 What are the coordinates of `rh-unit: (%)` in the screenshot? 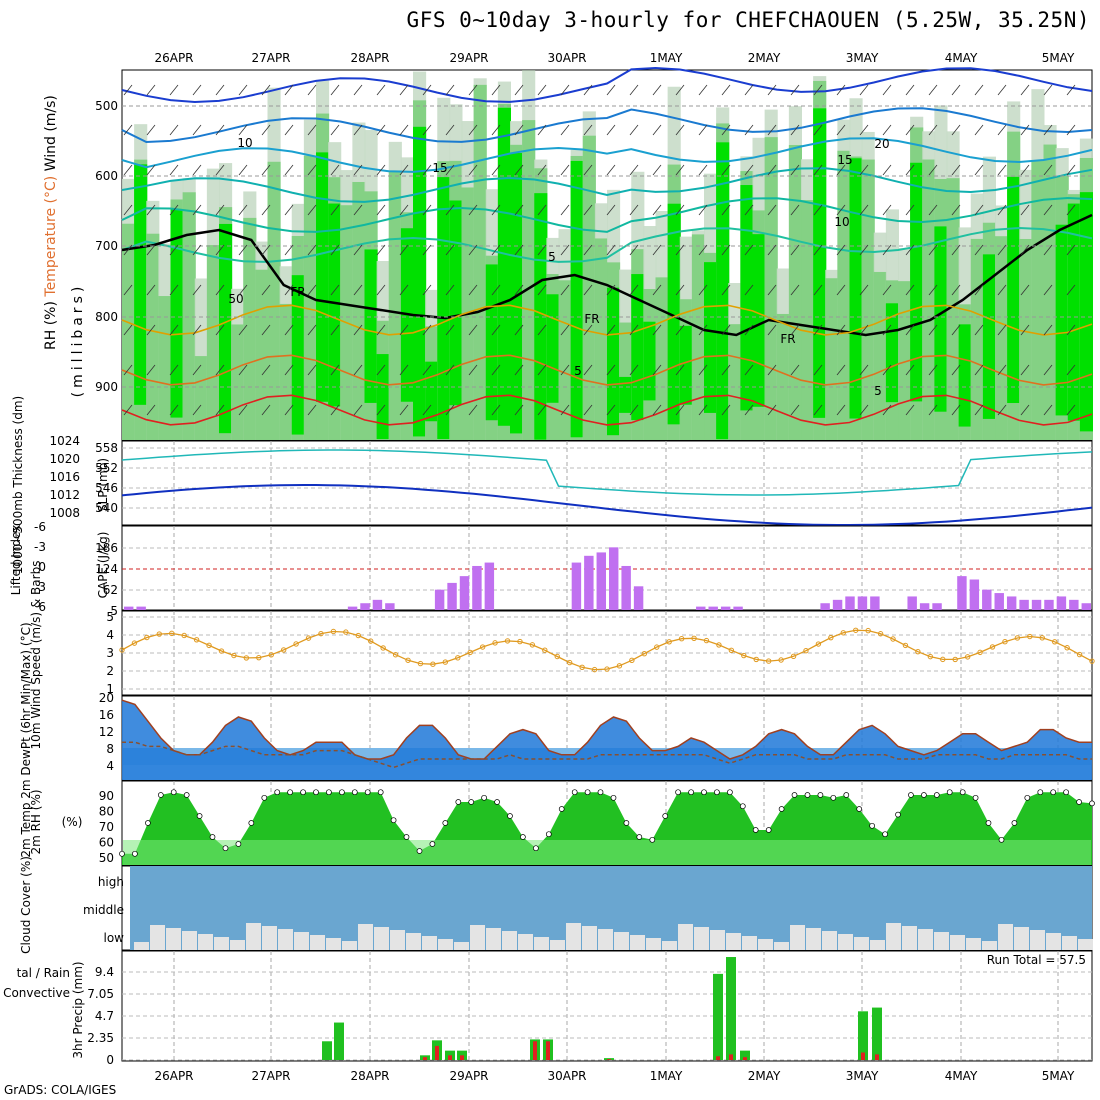 It's located at (72, 822).